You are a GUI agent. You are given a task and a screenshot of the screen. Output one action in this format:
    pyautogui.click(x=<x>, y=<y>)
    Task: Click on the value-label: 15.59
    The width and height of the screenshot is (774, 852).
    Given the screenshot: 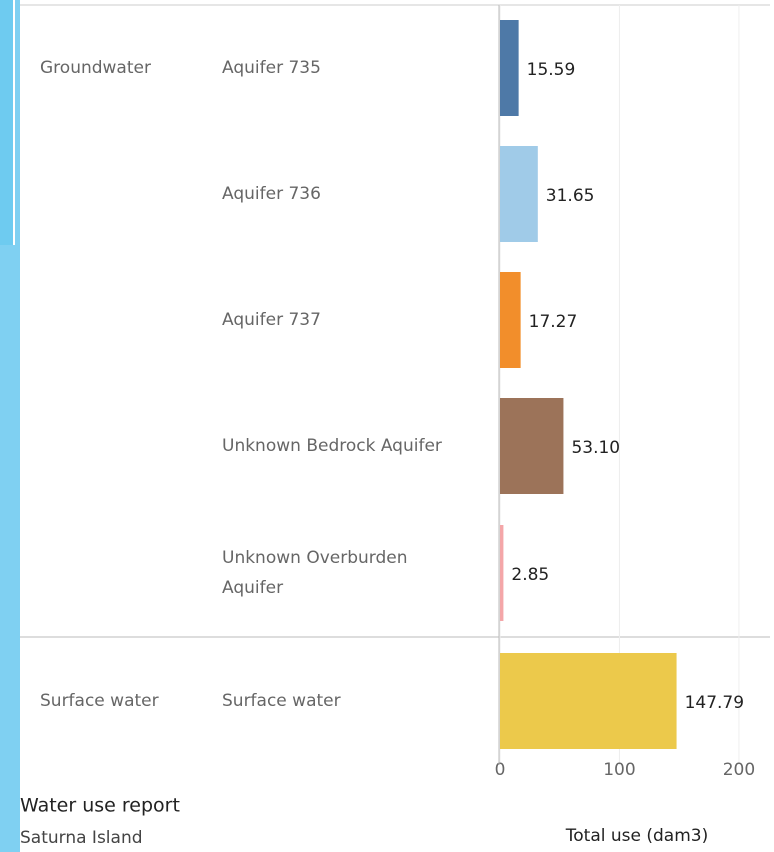 What is the action you would take?
    pyautogui.click(x=551, y=70)
    